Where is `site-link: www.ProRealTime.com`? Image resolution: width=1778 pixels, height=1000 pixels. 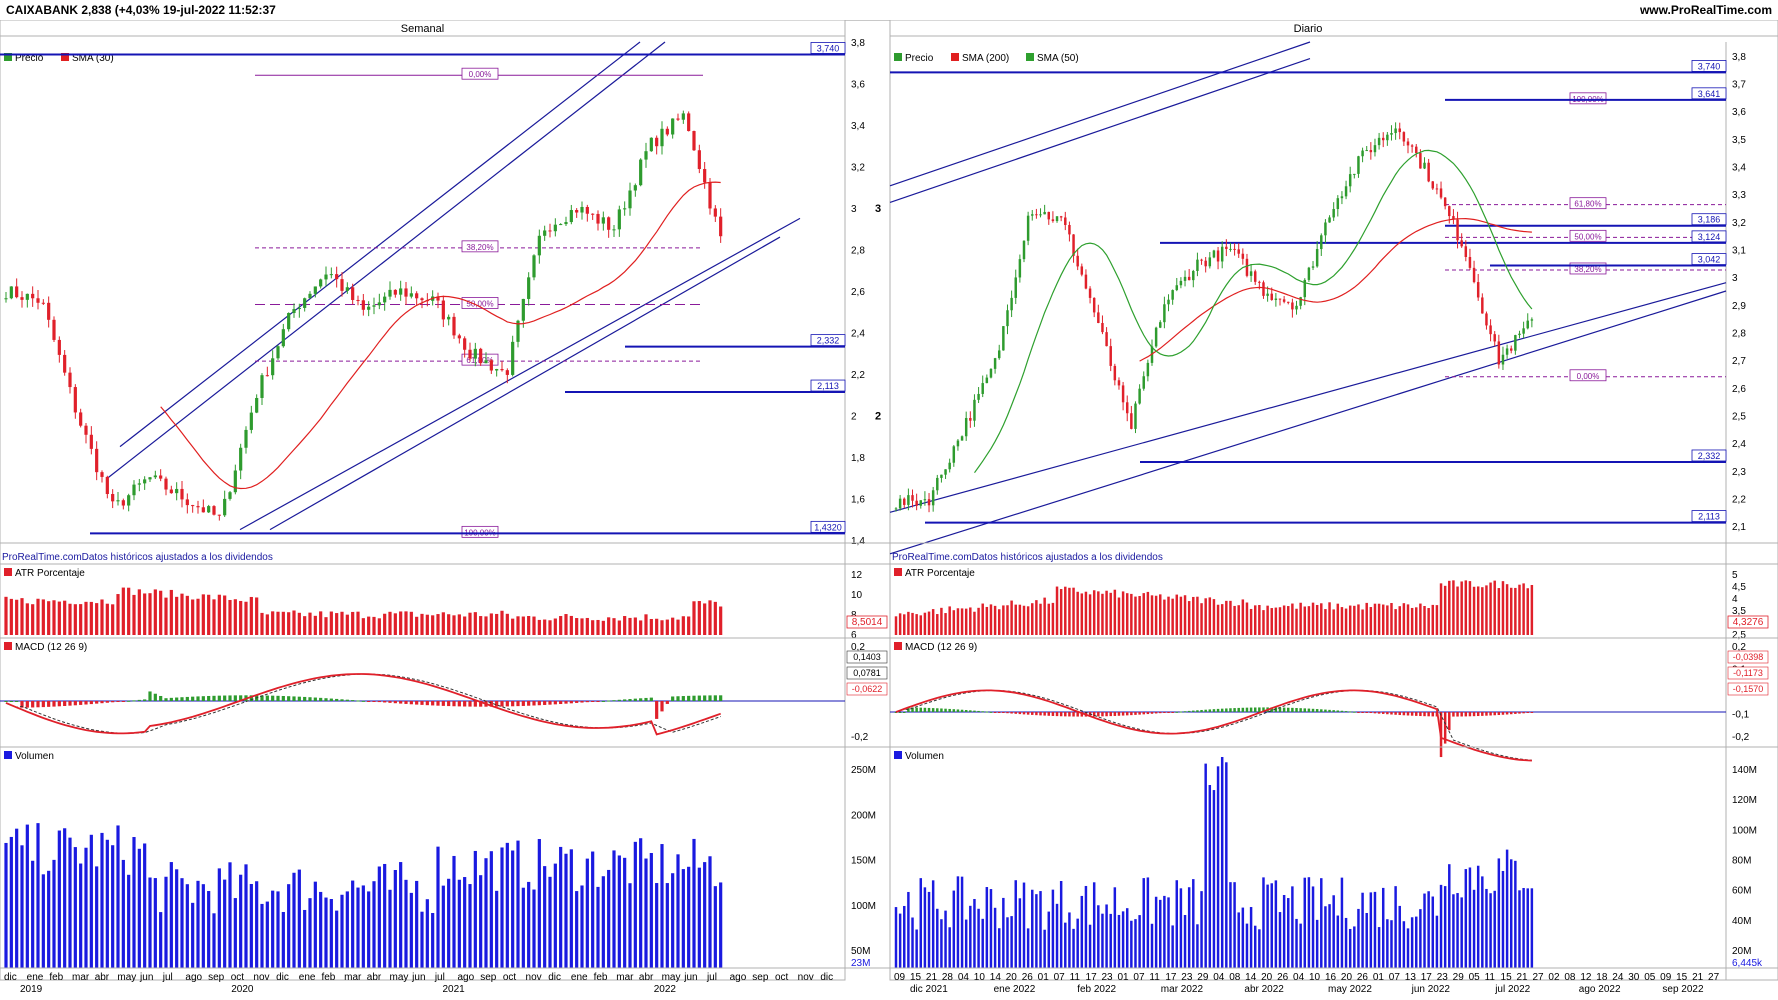 site-link: www.ProRealTime.com is located at coordinates (1705, 10).